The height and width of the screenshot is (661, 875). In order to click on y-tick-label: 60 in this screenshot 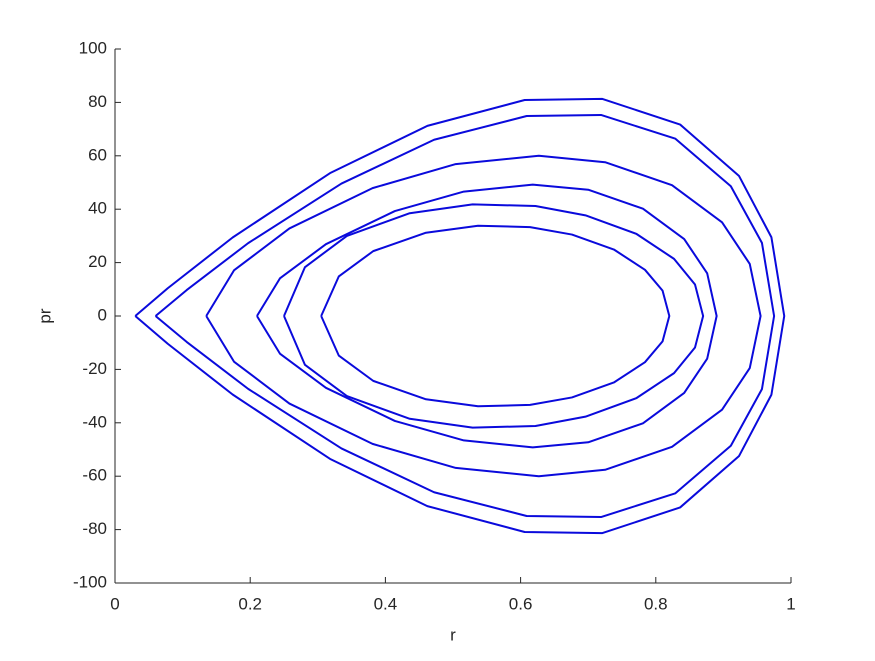, I will do `click(97, 154)`.